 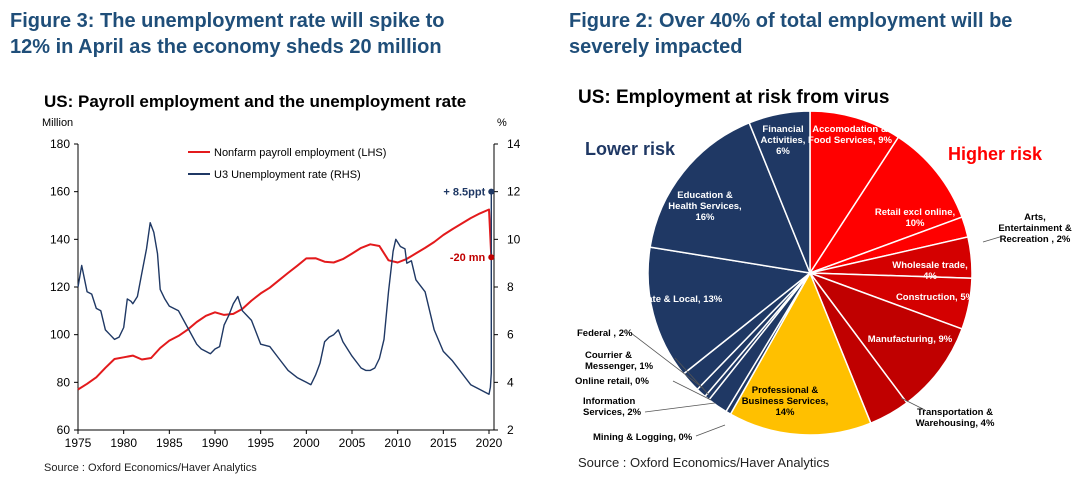 What do you see at coordinates (489, 443) in the screenshot?
I see `x-tick-label: 2020` at bounding box center [489, 443].